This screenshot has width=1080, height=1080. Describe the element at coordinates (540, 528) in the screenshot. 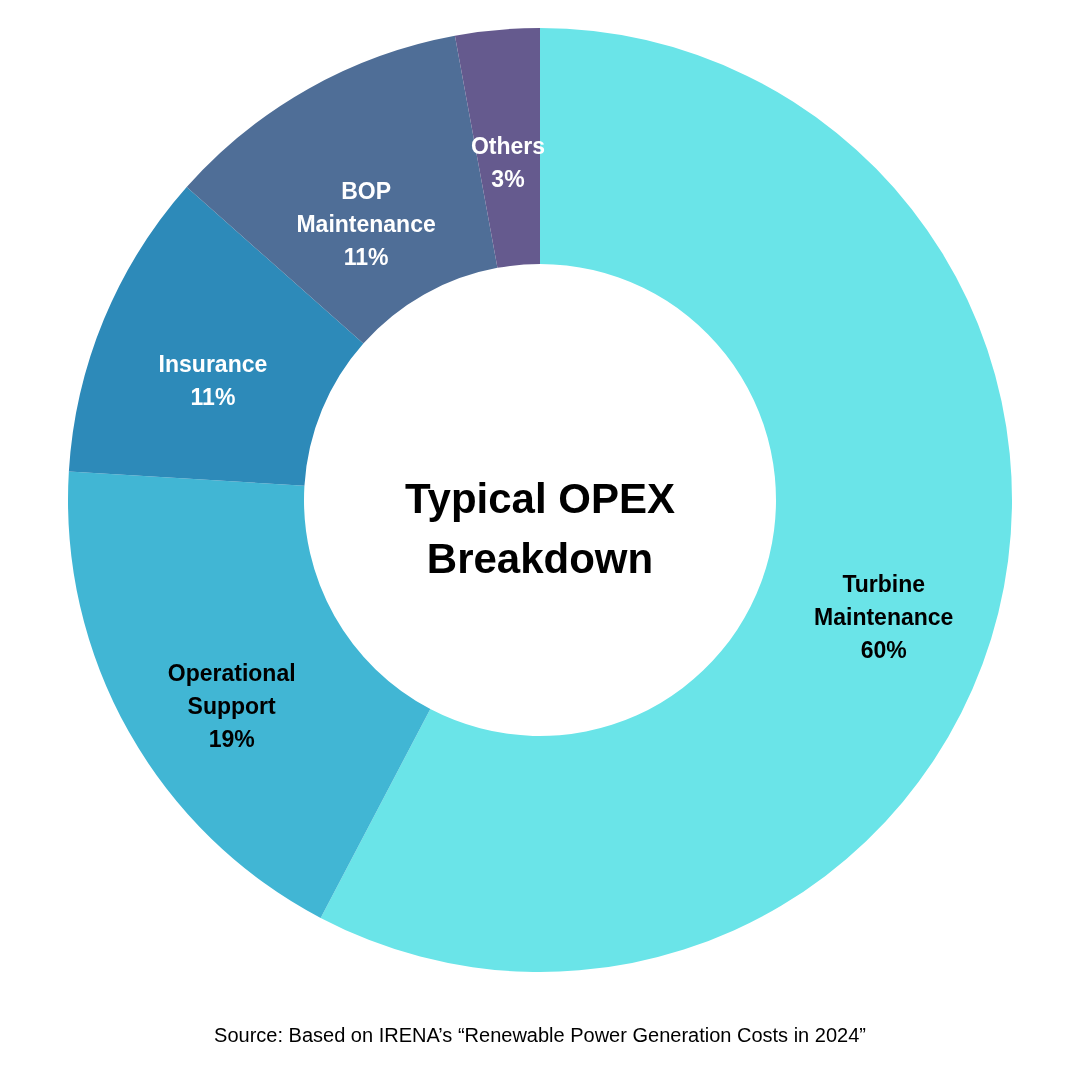

I see `text: Typical OPEX Breakdown` at that location.